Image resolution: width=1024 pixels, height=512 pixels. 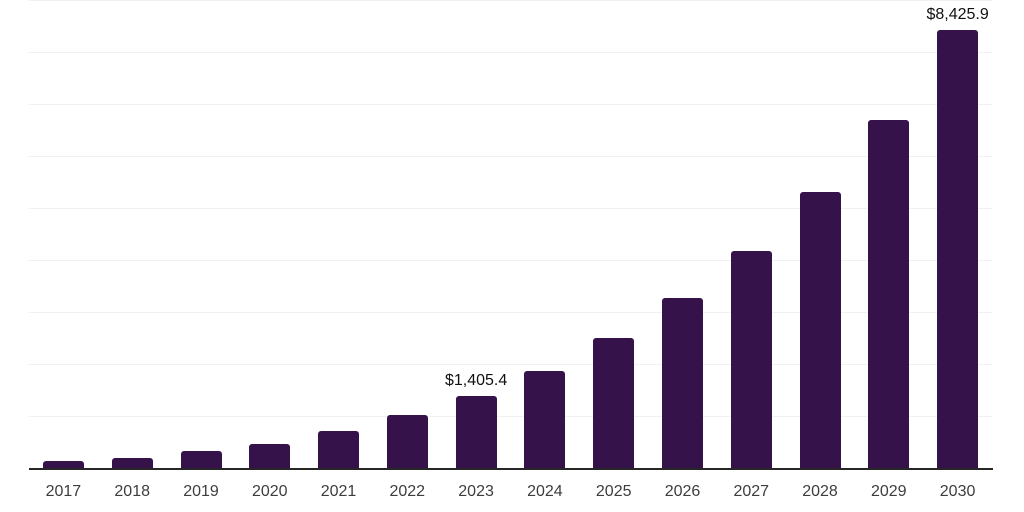 I want to click on x-tick-2023: 2023, so click(x=476, y=491).